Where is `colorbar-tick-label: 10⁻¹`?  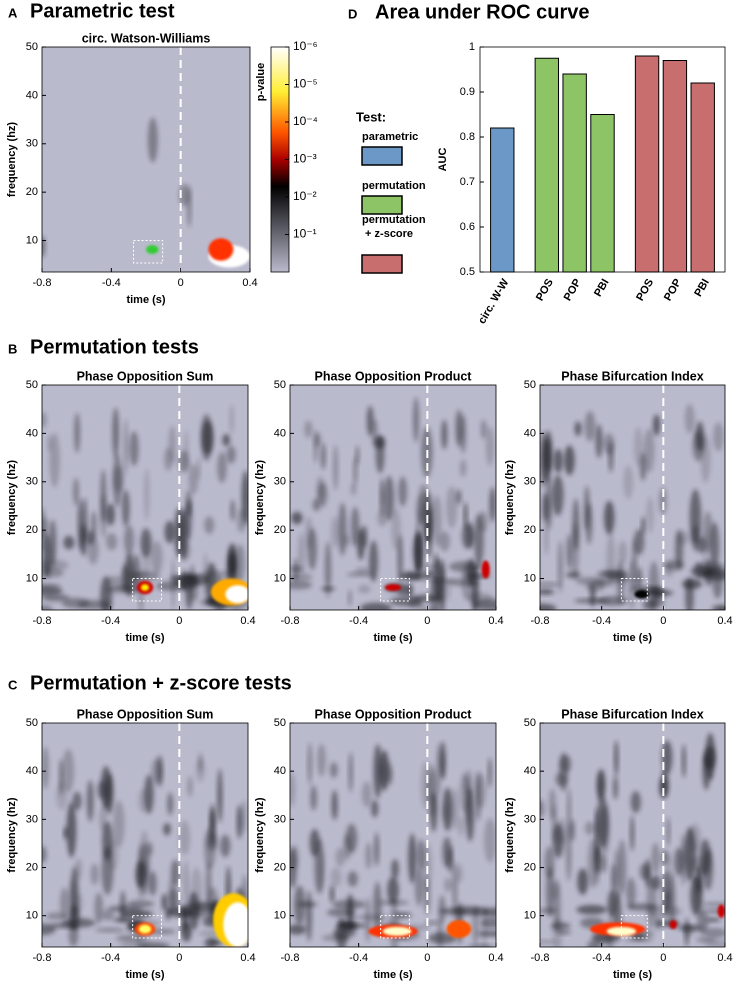
colorbar-tick-label: 10⁻¹ is located at coordinates (305, 234).